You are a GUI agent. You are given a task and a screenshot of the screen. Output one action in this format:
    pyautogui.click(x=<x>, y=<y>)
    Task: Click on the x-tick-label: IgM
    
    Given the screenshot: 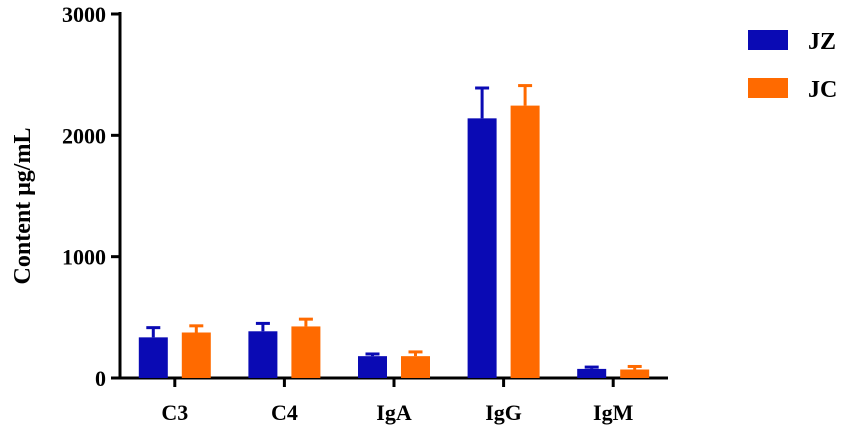 What is the action you would take?
    pyautogui.click(x=613, y=412)
    